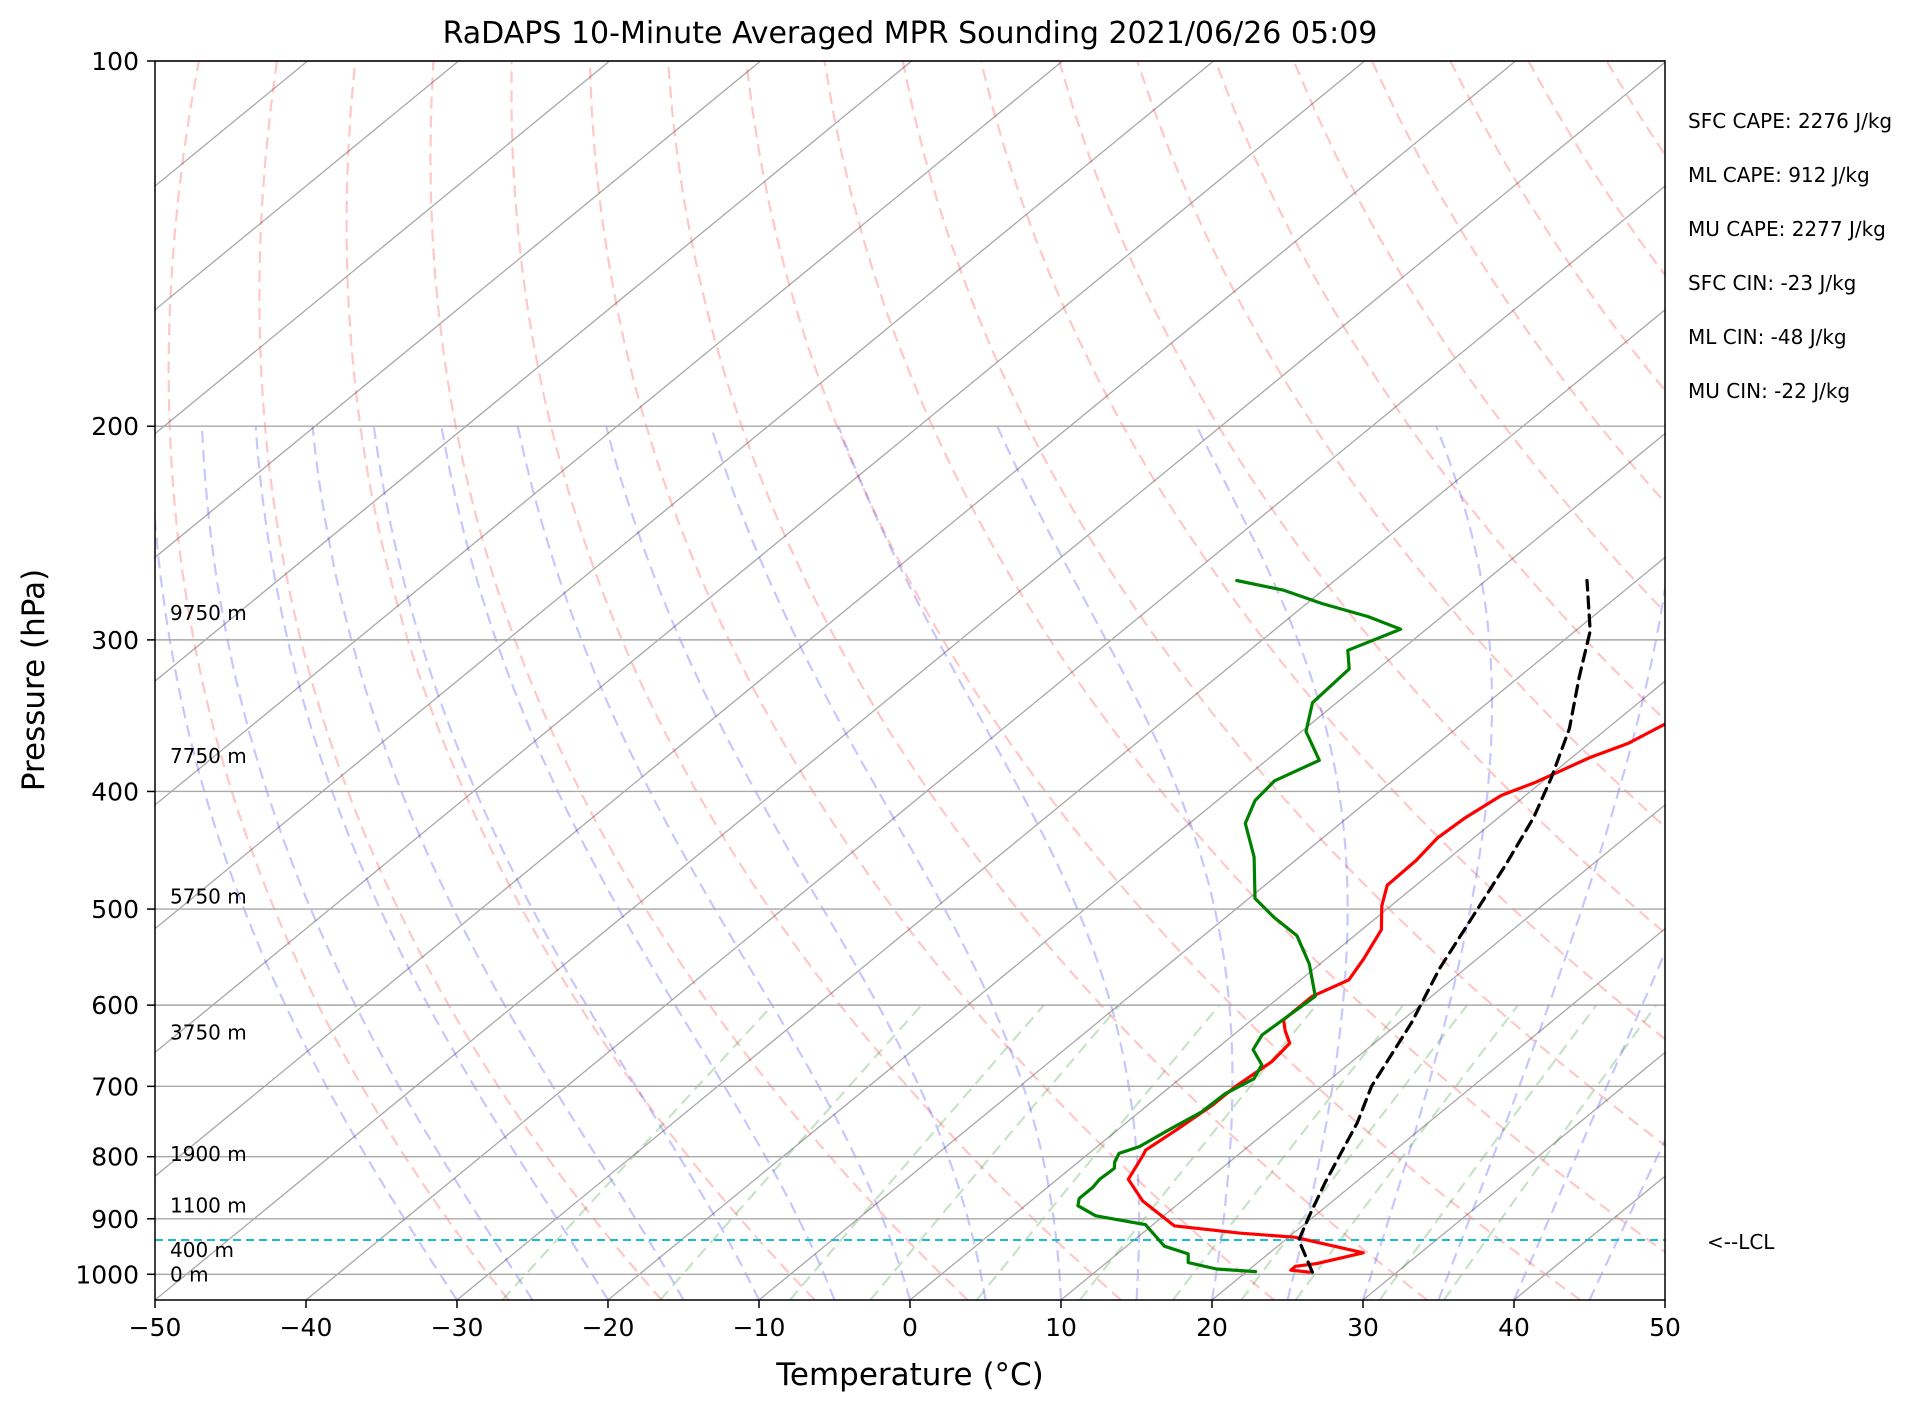 This screenshot has height=1406, width=1925. I want to click on y-tick-label: 900, so click(115, 1219).